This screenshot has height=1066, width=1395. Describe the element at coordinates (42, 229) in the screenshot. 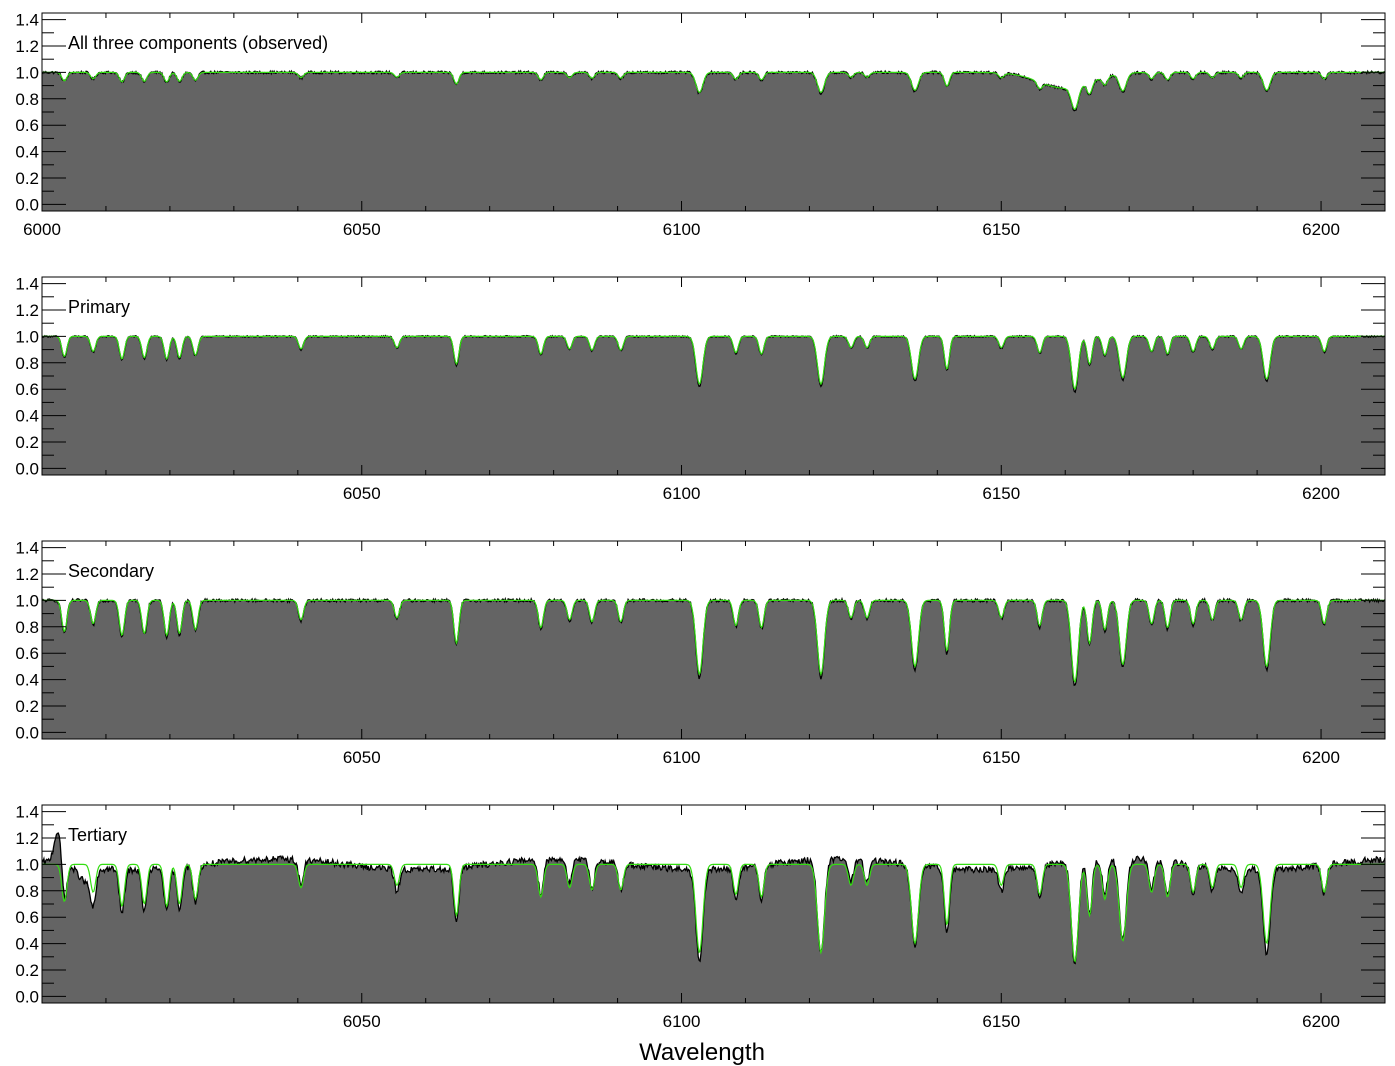

I see `x-tick-label: 6000` at that location.